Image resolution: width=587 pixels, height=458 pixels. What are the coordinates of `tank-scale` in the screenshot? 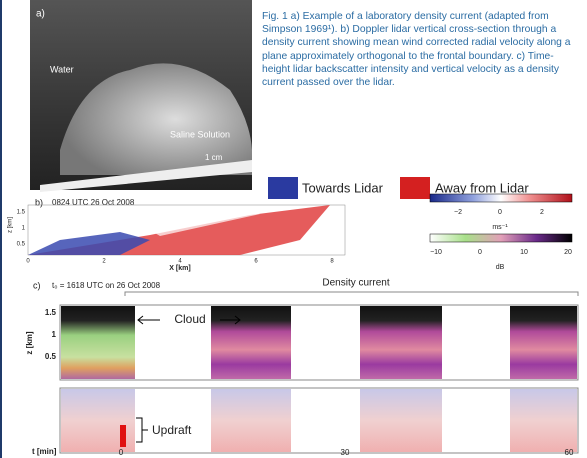 It's located at (146, 176).